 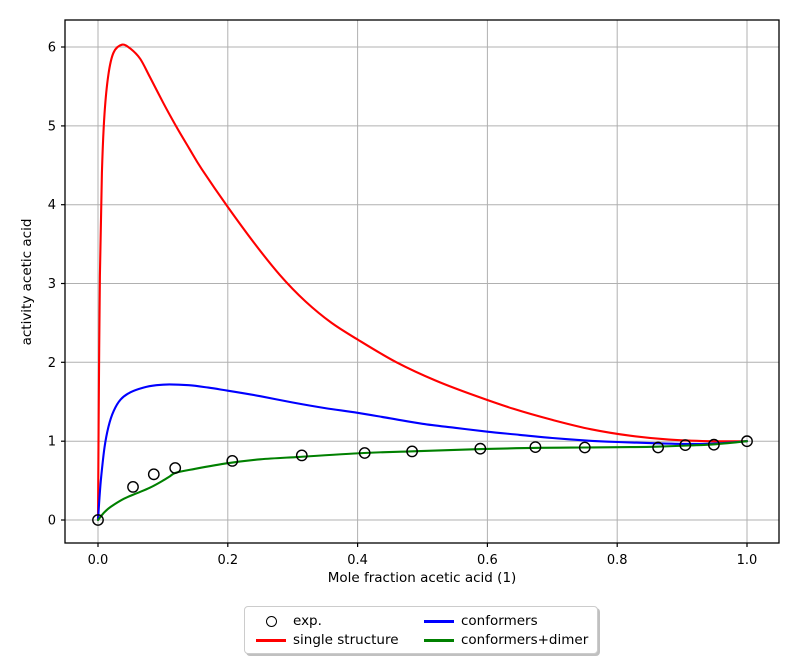 I want to click on y-tick-label-5: 5, so click(x=52, y=126).